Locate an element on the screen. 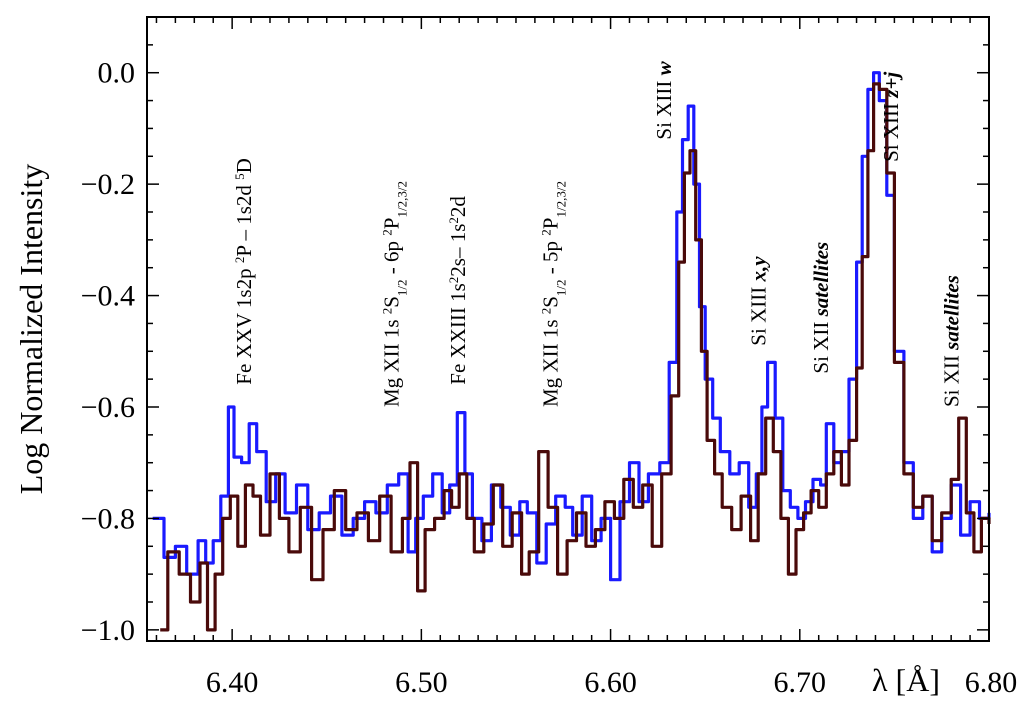 The height and width of the screenshot is (708, 1028). y-tick-label: 0.0 is located at coordinates (117, 73).